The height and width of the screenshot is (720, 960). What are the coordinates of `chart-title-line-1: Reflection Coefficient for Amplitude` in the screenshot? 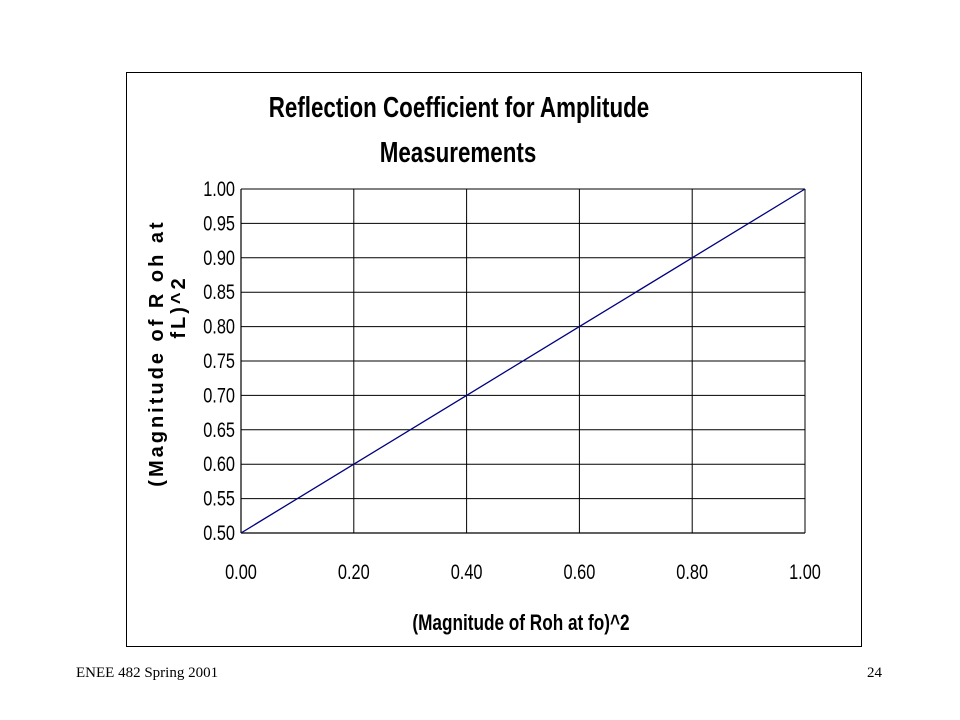 It's located at (459, 107).